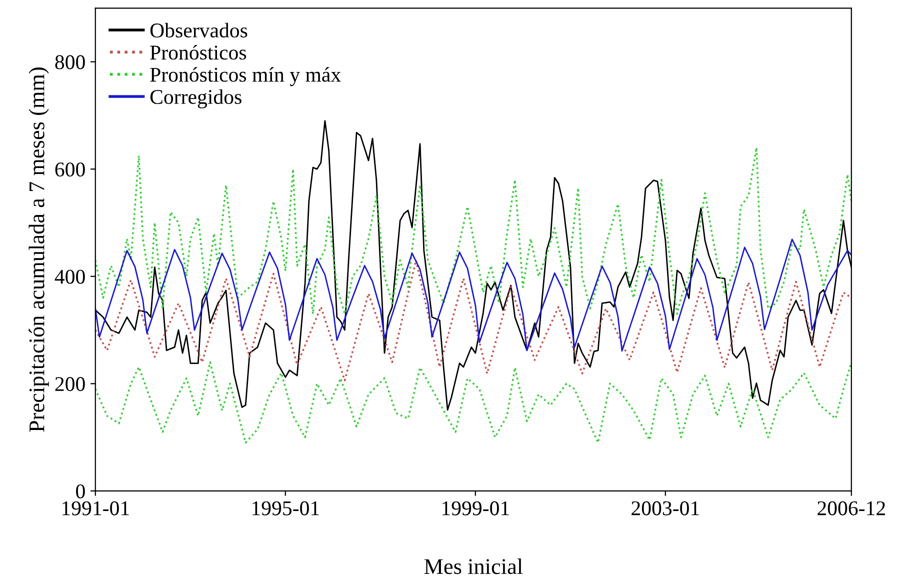 This screenshot has width=900, height=581. Describe the element at coordinates (38, 250) in the screenshot. I see `y-axis-title: Precipitación acumulada a 7 meses (mm)` at that location.